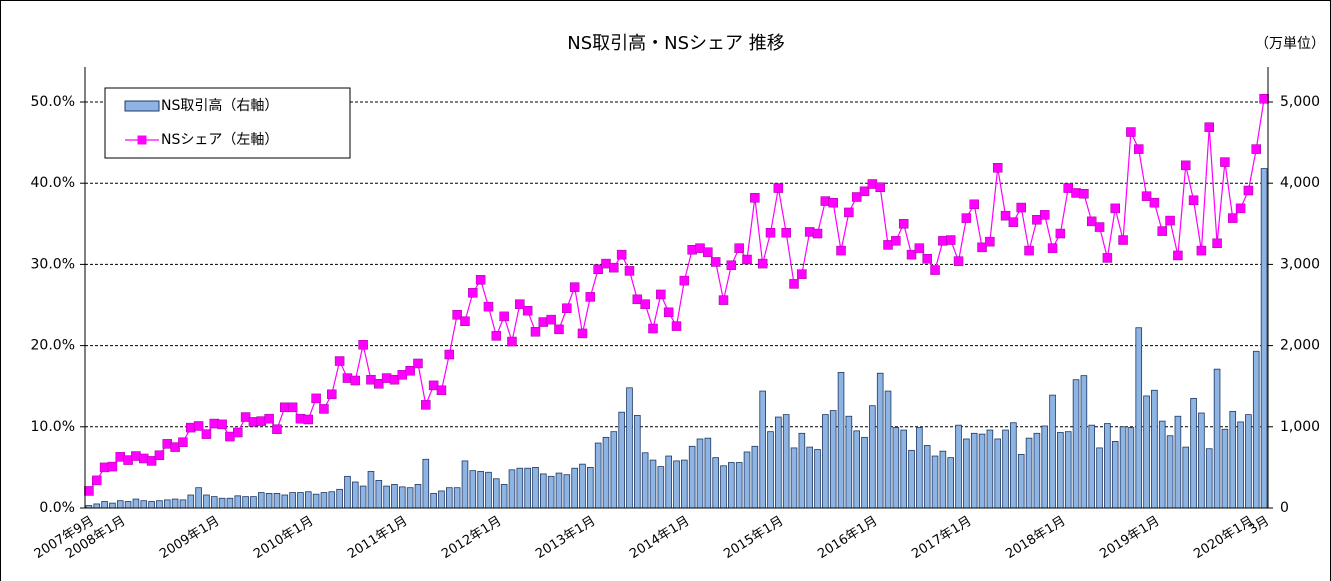 The width and height of the screenshot is (1331, 581). I want to click on y2-tick-label: 0, so click(1284, 508).